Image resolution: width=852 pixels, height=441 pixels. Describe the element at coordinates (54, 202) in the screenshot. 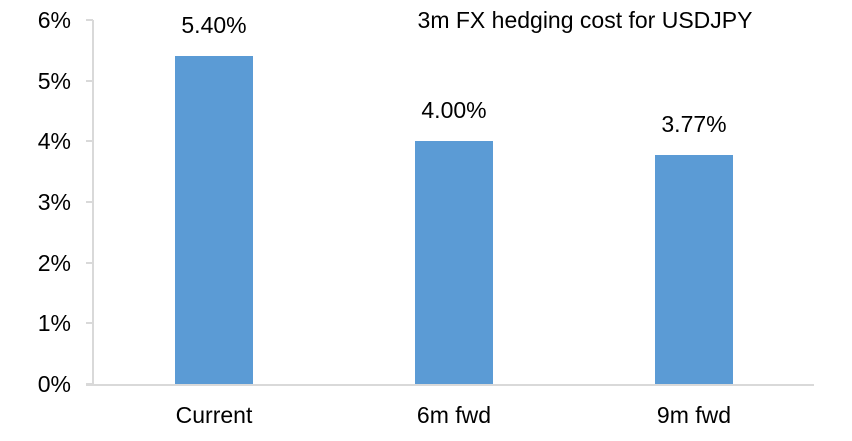

I see `y-tick-label: 3%` at that location.